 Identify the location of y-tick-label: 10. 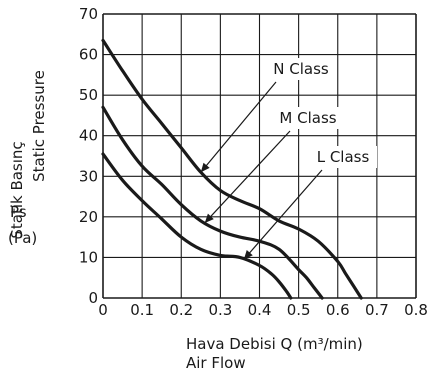
(88, 257).